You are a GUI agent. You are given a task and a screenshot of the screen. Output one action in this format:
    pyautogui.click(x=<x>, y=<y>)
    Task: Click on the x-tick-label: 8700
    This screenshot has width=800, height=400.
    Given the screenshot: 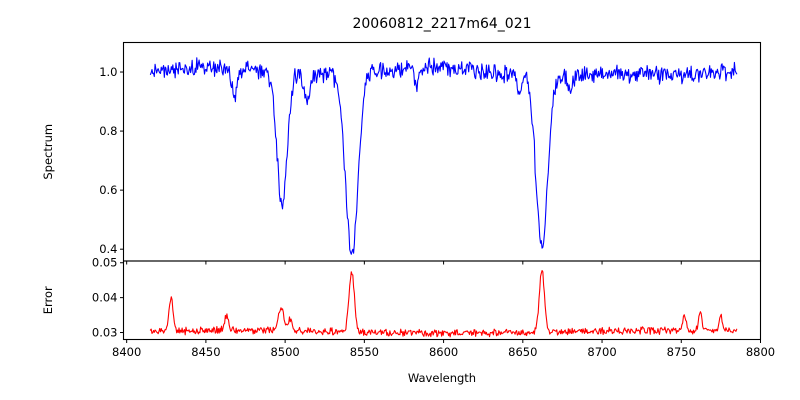 What is the action you would take?
    pyautogui.click(x=601, y=352)
    